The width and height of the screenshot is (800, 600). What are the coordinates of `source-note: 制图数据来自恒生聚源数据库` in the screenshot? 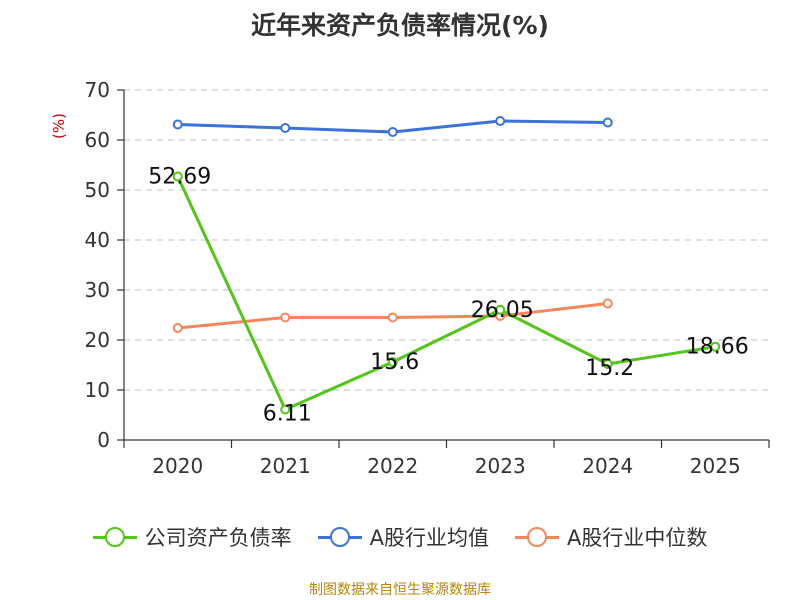 It's located at (400, 590).